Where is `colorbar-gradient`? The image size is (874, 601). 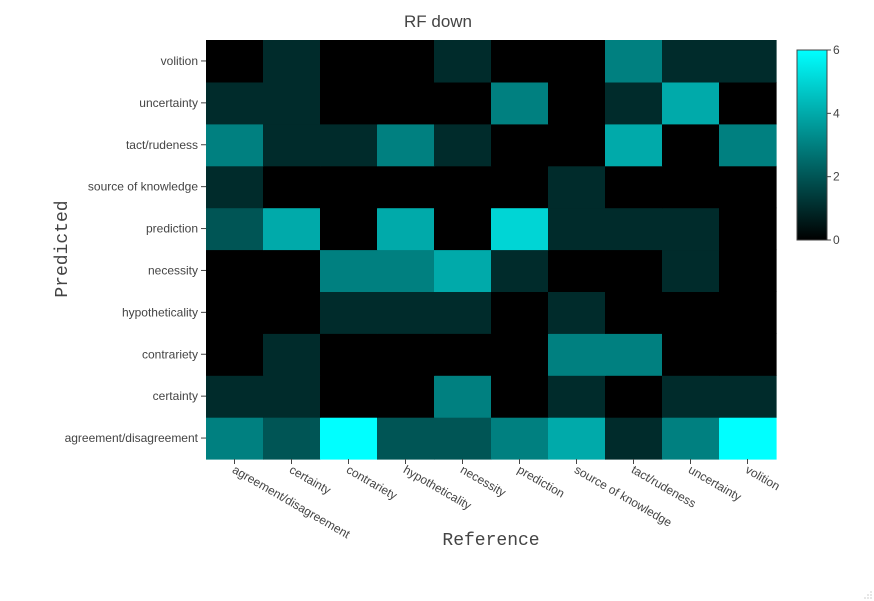 colorbar-gradient is located at coordinates (812, 145).